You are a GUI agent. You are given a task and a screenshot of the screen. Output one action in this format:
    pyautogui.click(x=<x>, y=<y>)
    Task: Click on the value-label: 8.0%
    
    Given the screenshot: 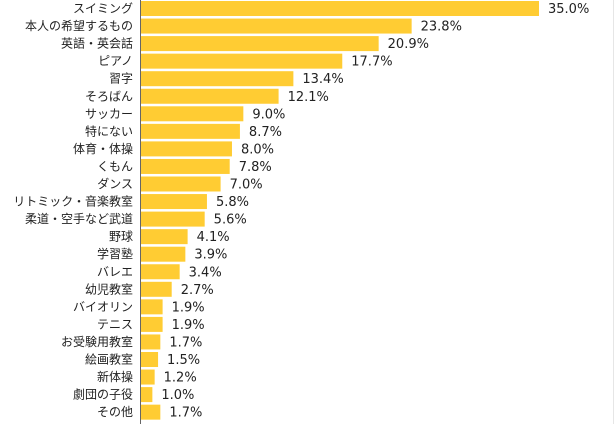 What is the action you would take?
    pyautogui.click(x=257, y=149)
    